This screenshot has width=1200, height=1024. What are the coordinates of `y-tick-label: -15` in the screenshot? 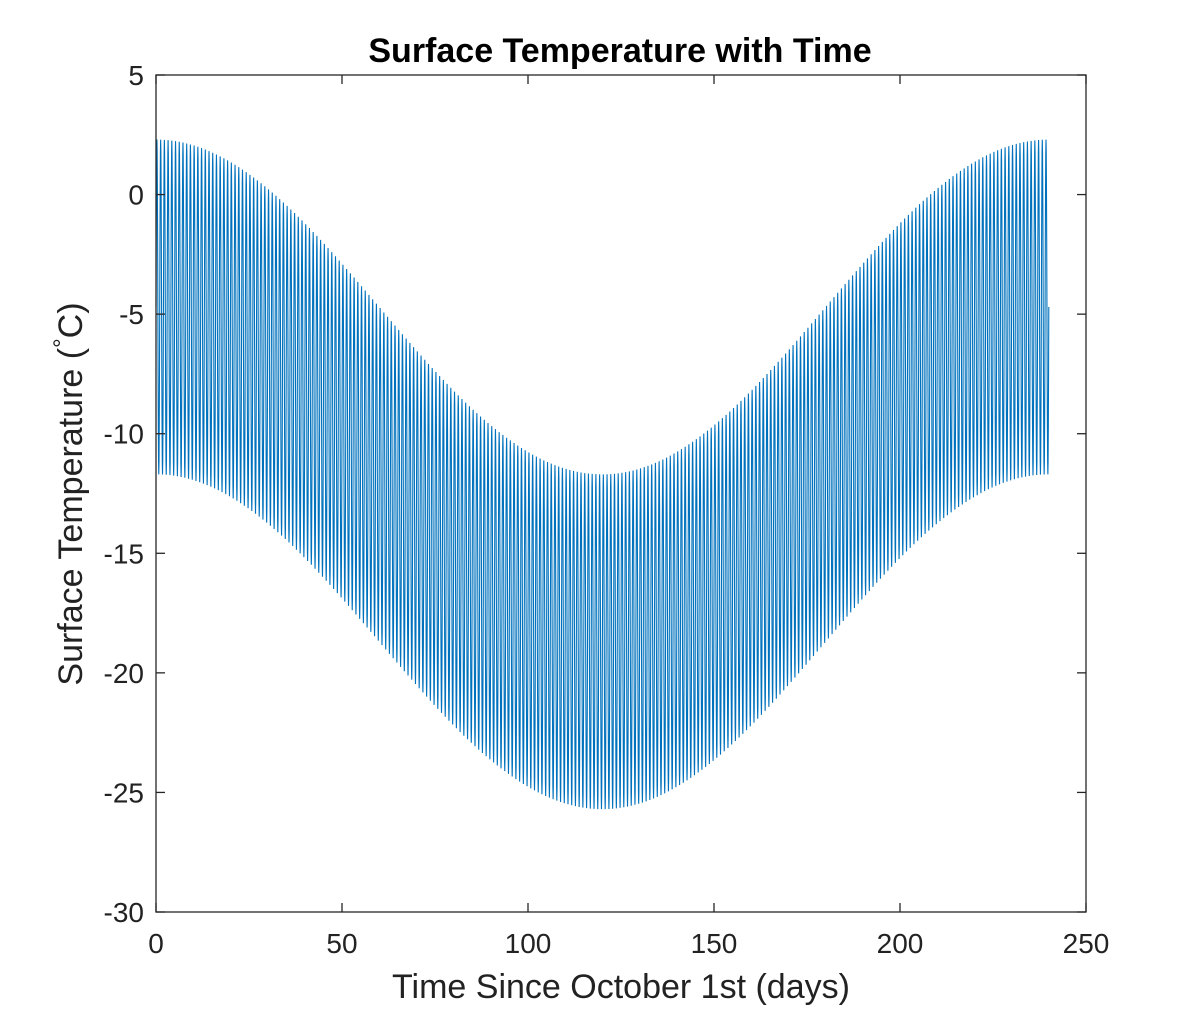 It's located at (124, 553).